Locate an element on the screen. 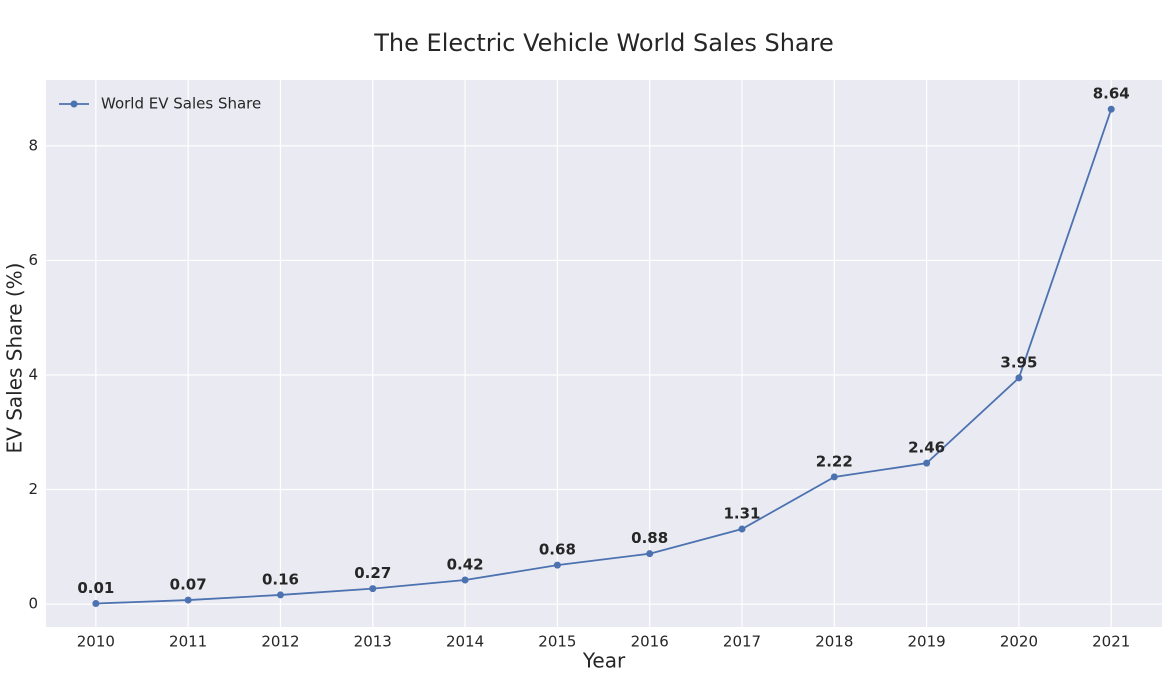 Image resolution: width=1168 pixels, height=679 pixels. y-tick-label: 6 is located at coordinates (33, 260).